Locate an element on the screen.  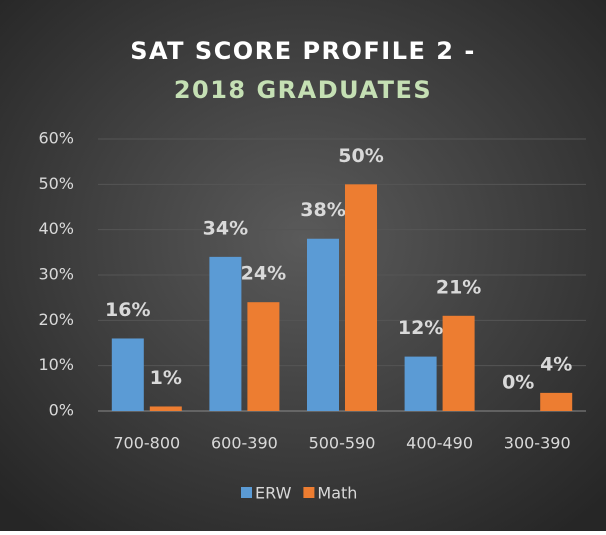
value-label: 1% is located at coordinates (166, 378).